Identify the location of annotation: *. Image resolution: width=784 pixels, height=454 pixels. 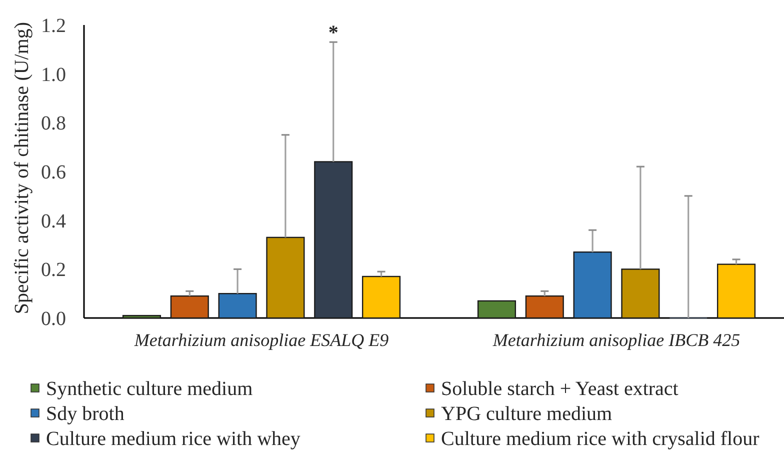
(333, 33).